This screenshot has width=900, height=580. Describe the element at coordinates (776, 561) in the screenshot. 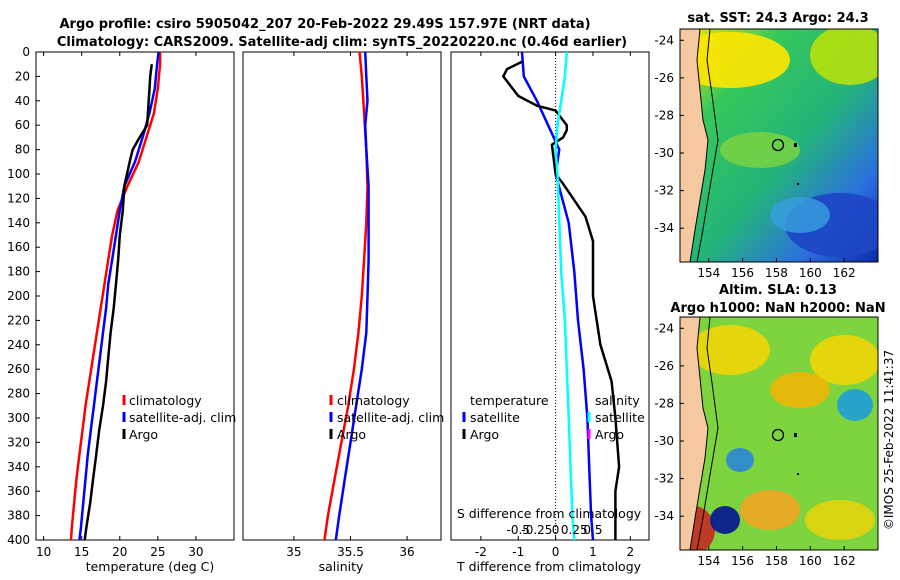

I see `lon-tick-label: 158` at that location.